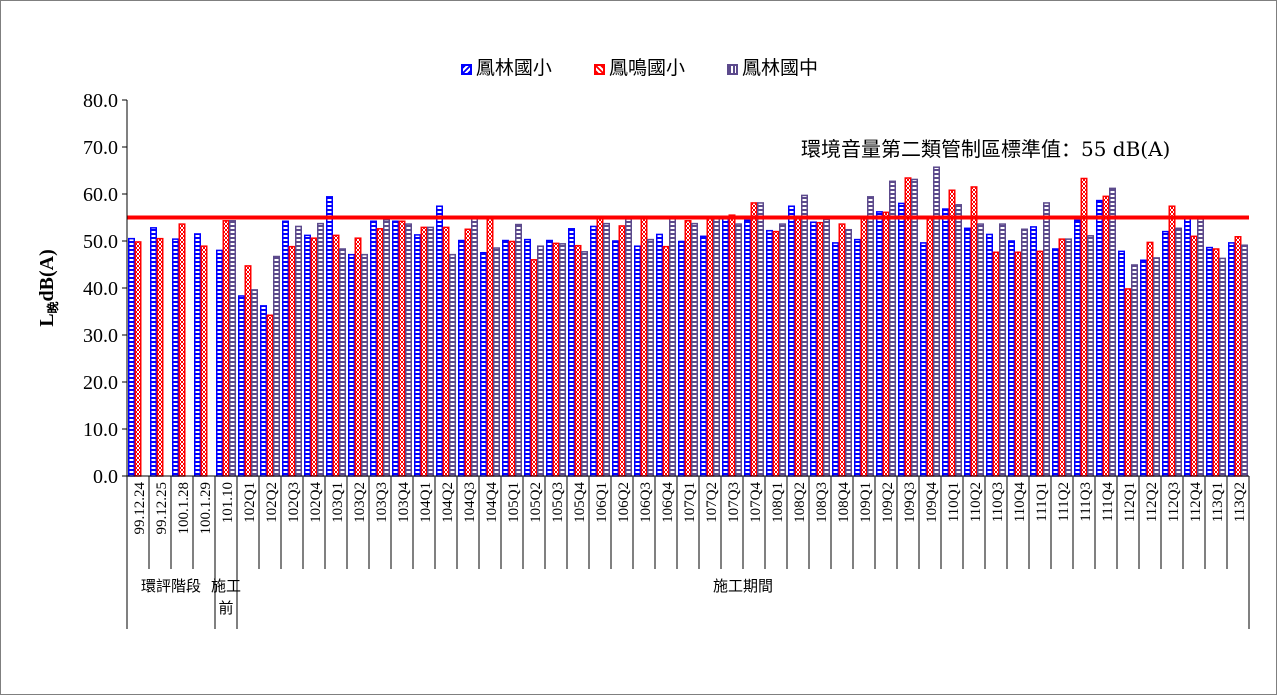 This screenshot has width=1277, height=696. I want to click on bar-series-1-109Q3, so click(901, 339).